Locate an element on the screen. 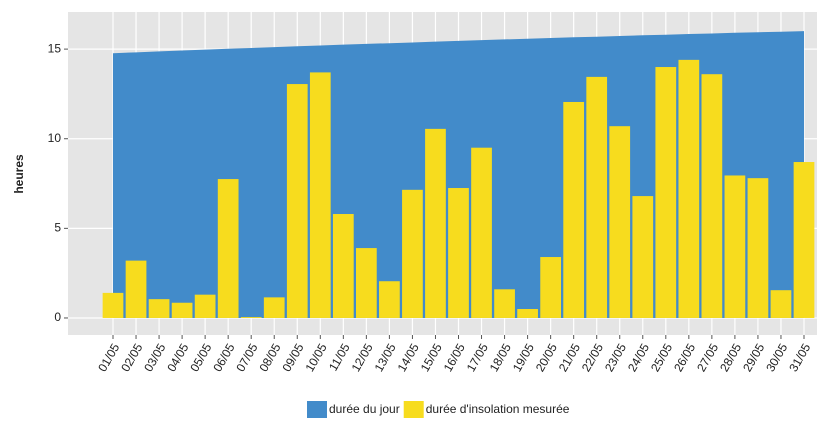 The height and width of the screenshot is (421, 837). x-tick-label: 02/05 is located at coordinates (131, 357).